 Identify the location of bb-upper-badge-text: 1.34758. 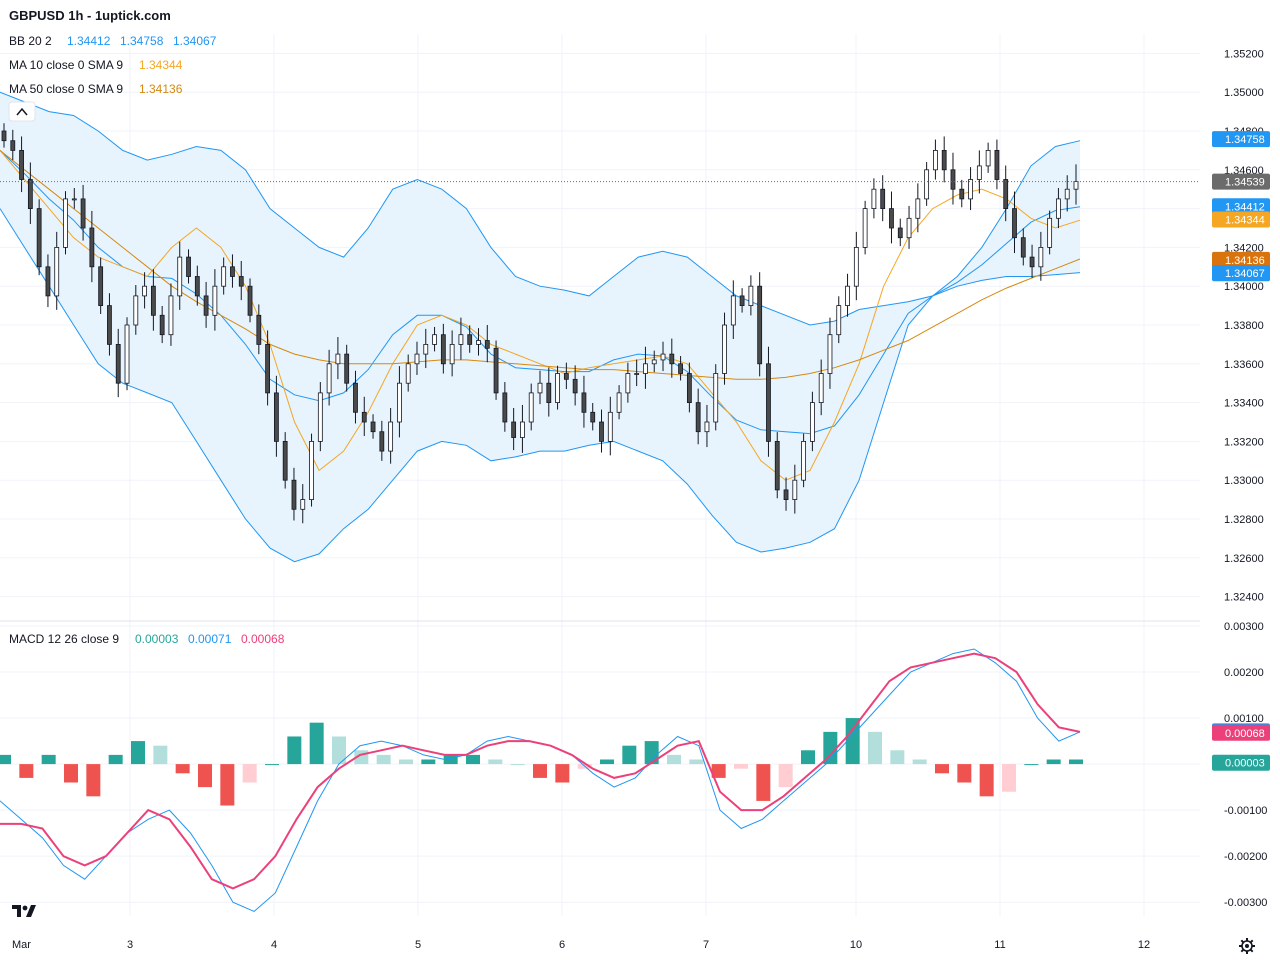
(1245, 140).